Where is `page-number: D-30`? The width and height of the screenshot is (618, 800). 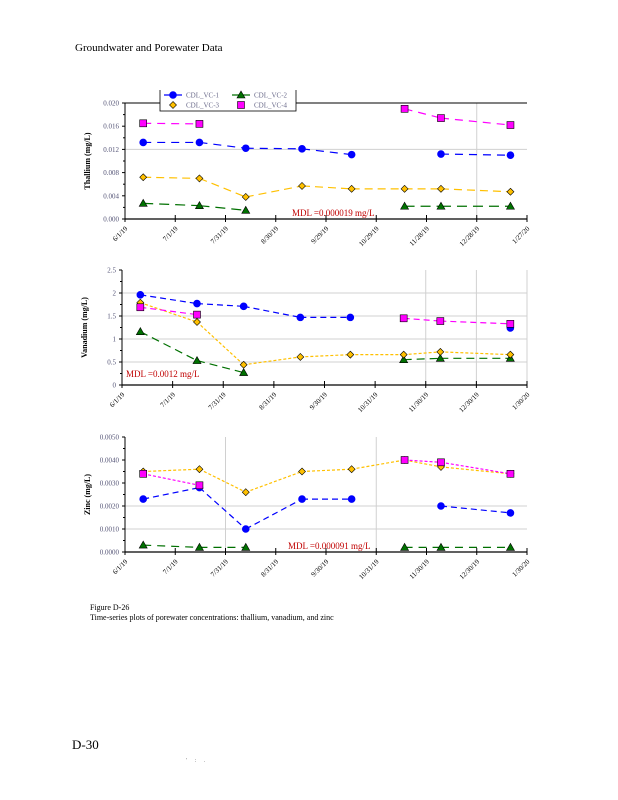
page-number: D-30 is located at coordinates (85, 744).